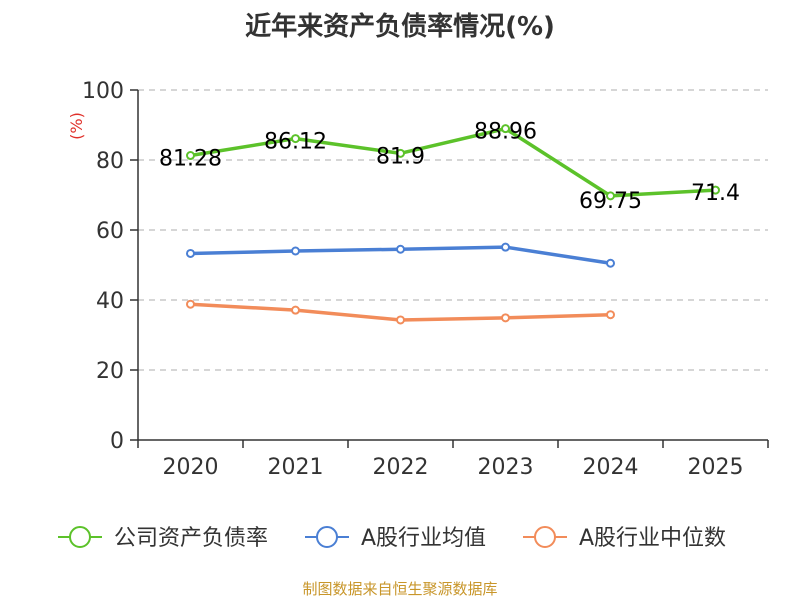 This screenshot has height=600, width=800. I want to click on y-tick-label: 60, so click(110, 231).